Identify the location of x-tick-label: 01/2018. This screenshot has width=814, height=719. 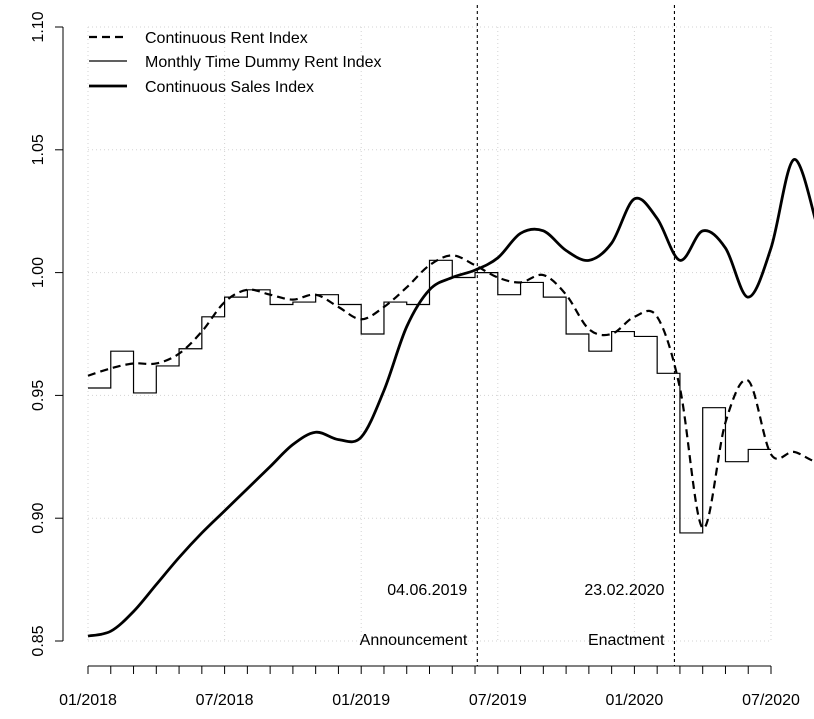
(88, 700).